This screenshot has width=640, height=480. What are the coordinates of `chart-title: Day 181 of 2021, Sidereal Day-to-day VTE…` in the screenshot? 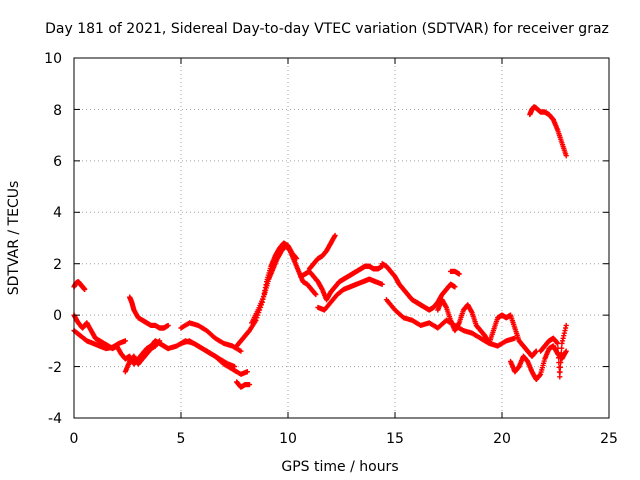 It's located at (327, 29).